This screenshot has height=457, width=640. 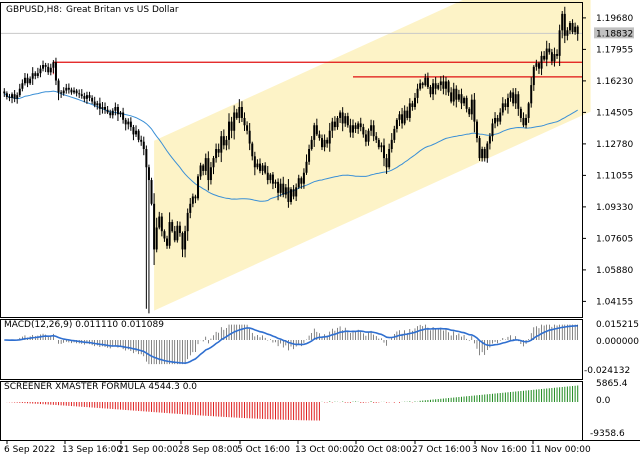 I want to click on screener-pane, so click(x=292, y=403).